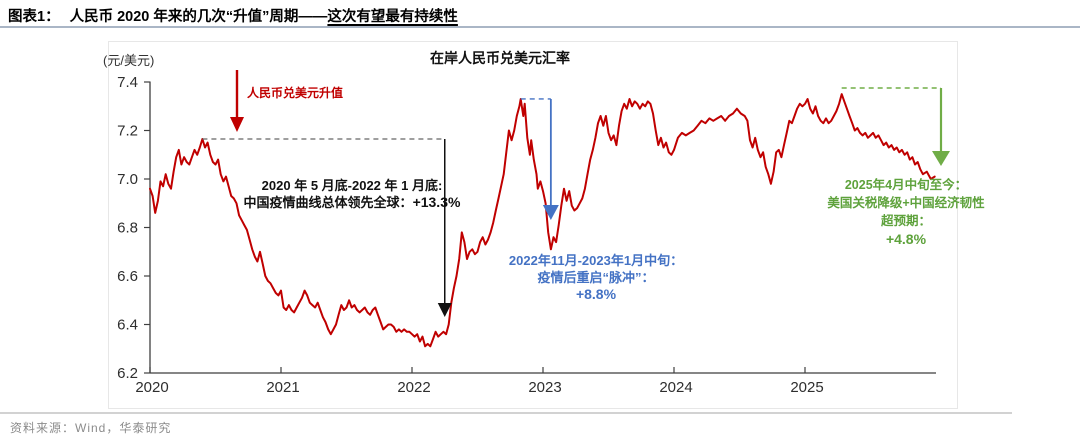 This screenshot has height=438, width=1080. Describe the element at coordinates (151, 387) in the screenshot. I see `x-tick-label: 2020` at that location.